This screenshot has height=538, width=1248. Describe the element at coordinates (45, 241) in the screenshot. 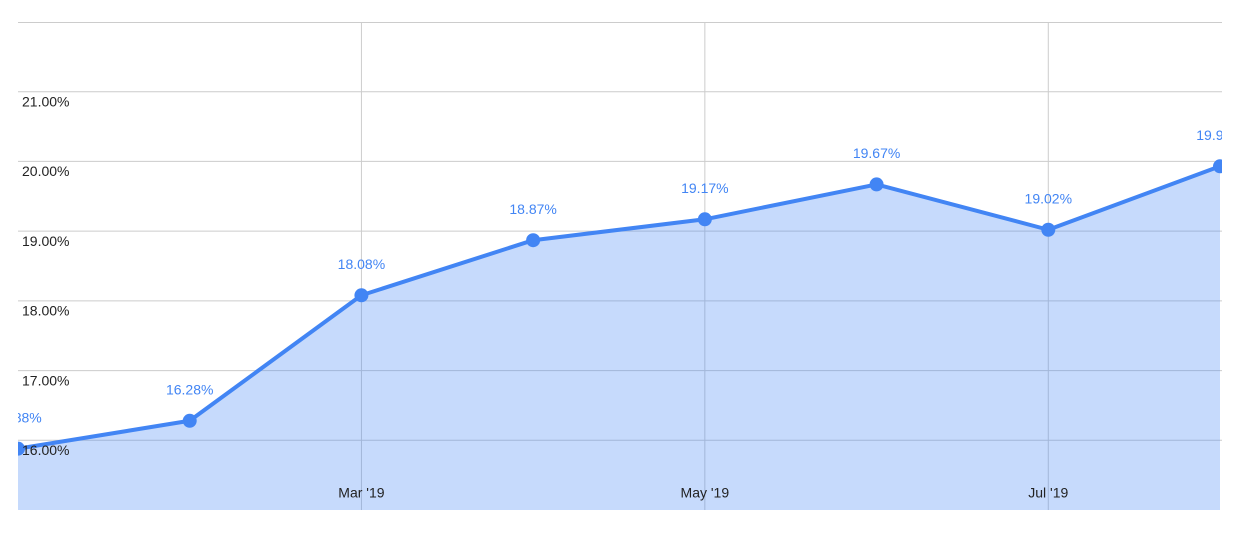

I see `y-tick-label: 19.00%` at that location.